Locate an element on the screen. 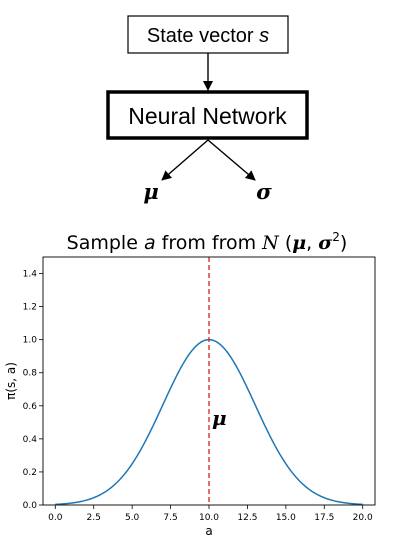 This screenshot has height=540, width=404. state-vector-box is located at coordinates (208, 34).